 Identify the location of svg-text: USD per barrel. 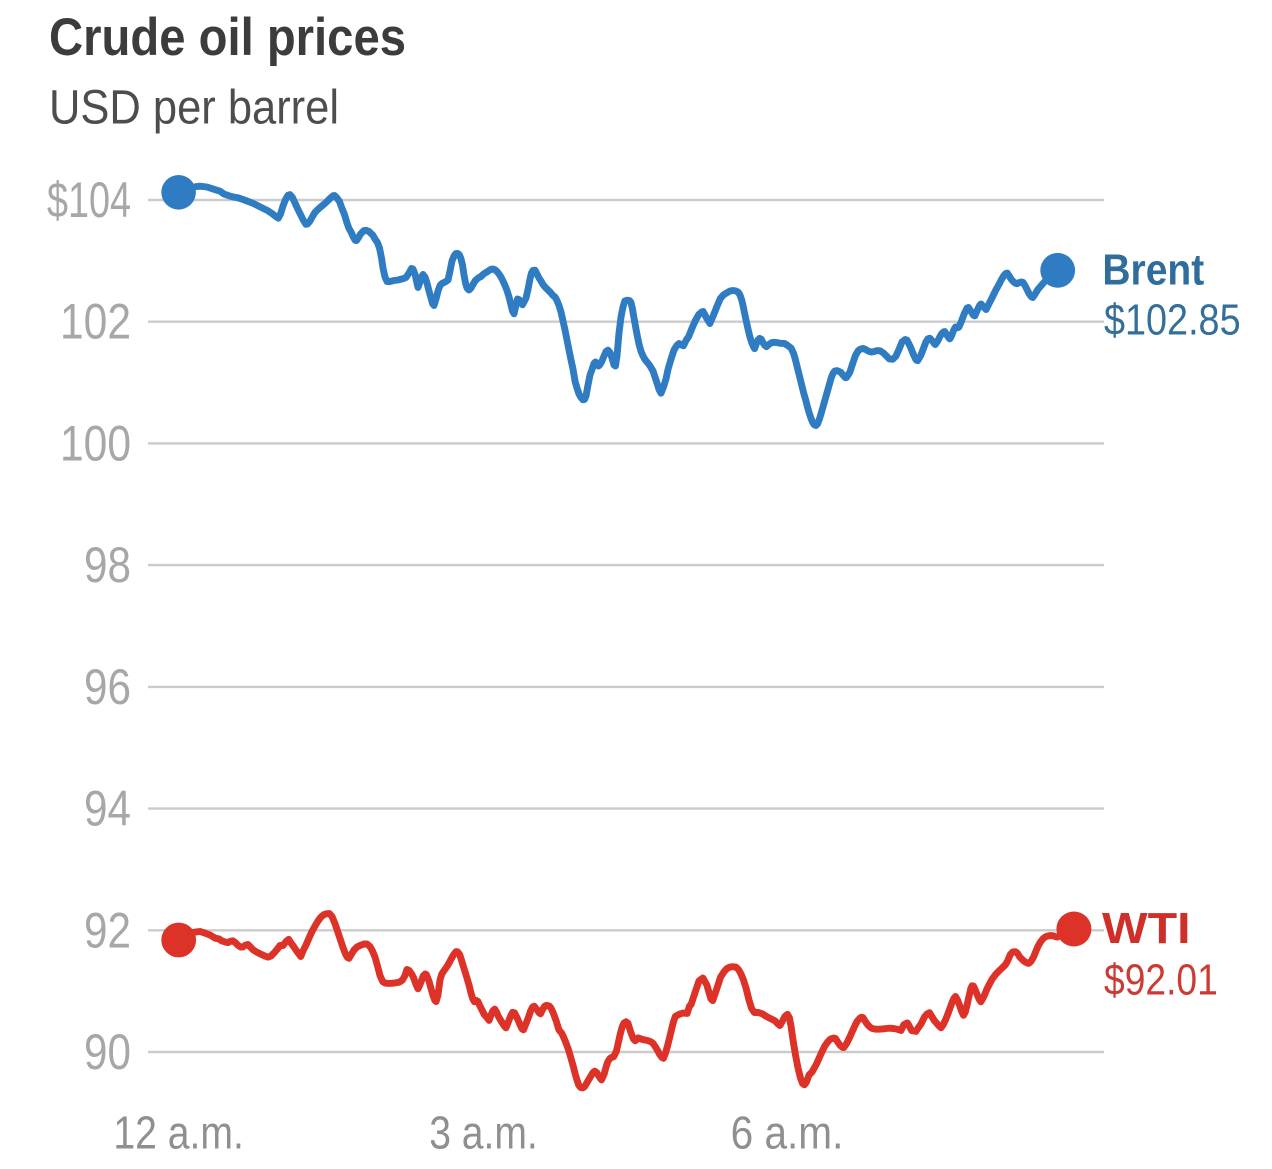
(194, 108).